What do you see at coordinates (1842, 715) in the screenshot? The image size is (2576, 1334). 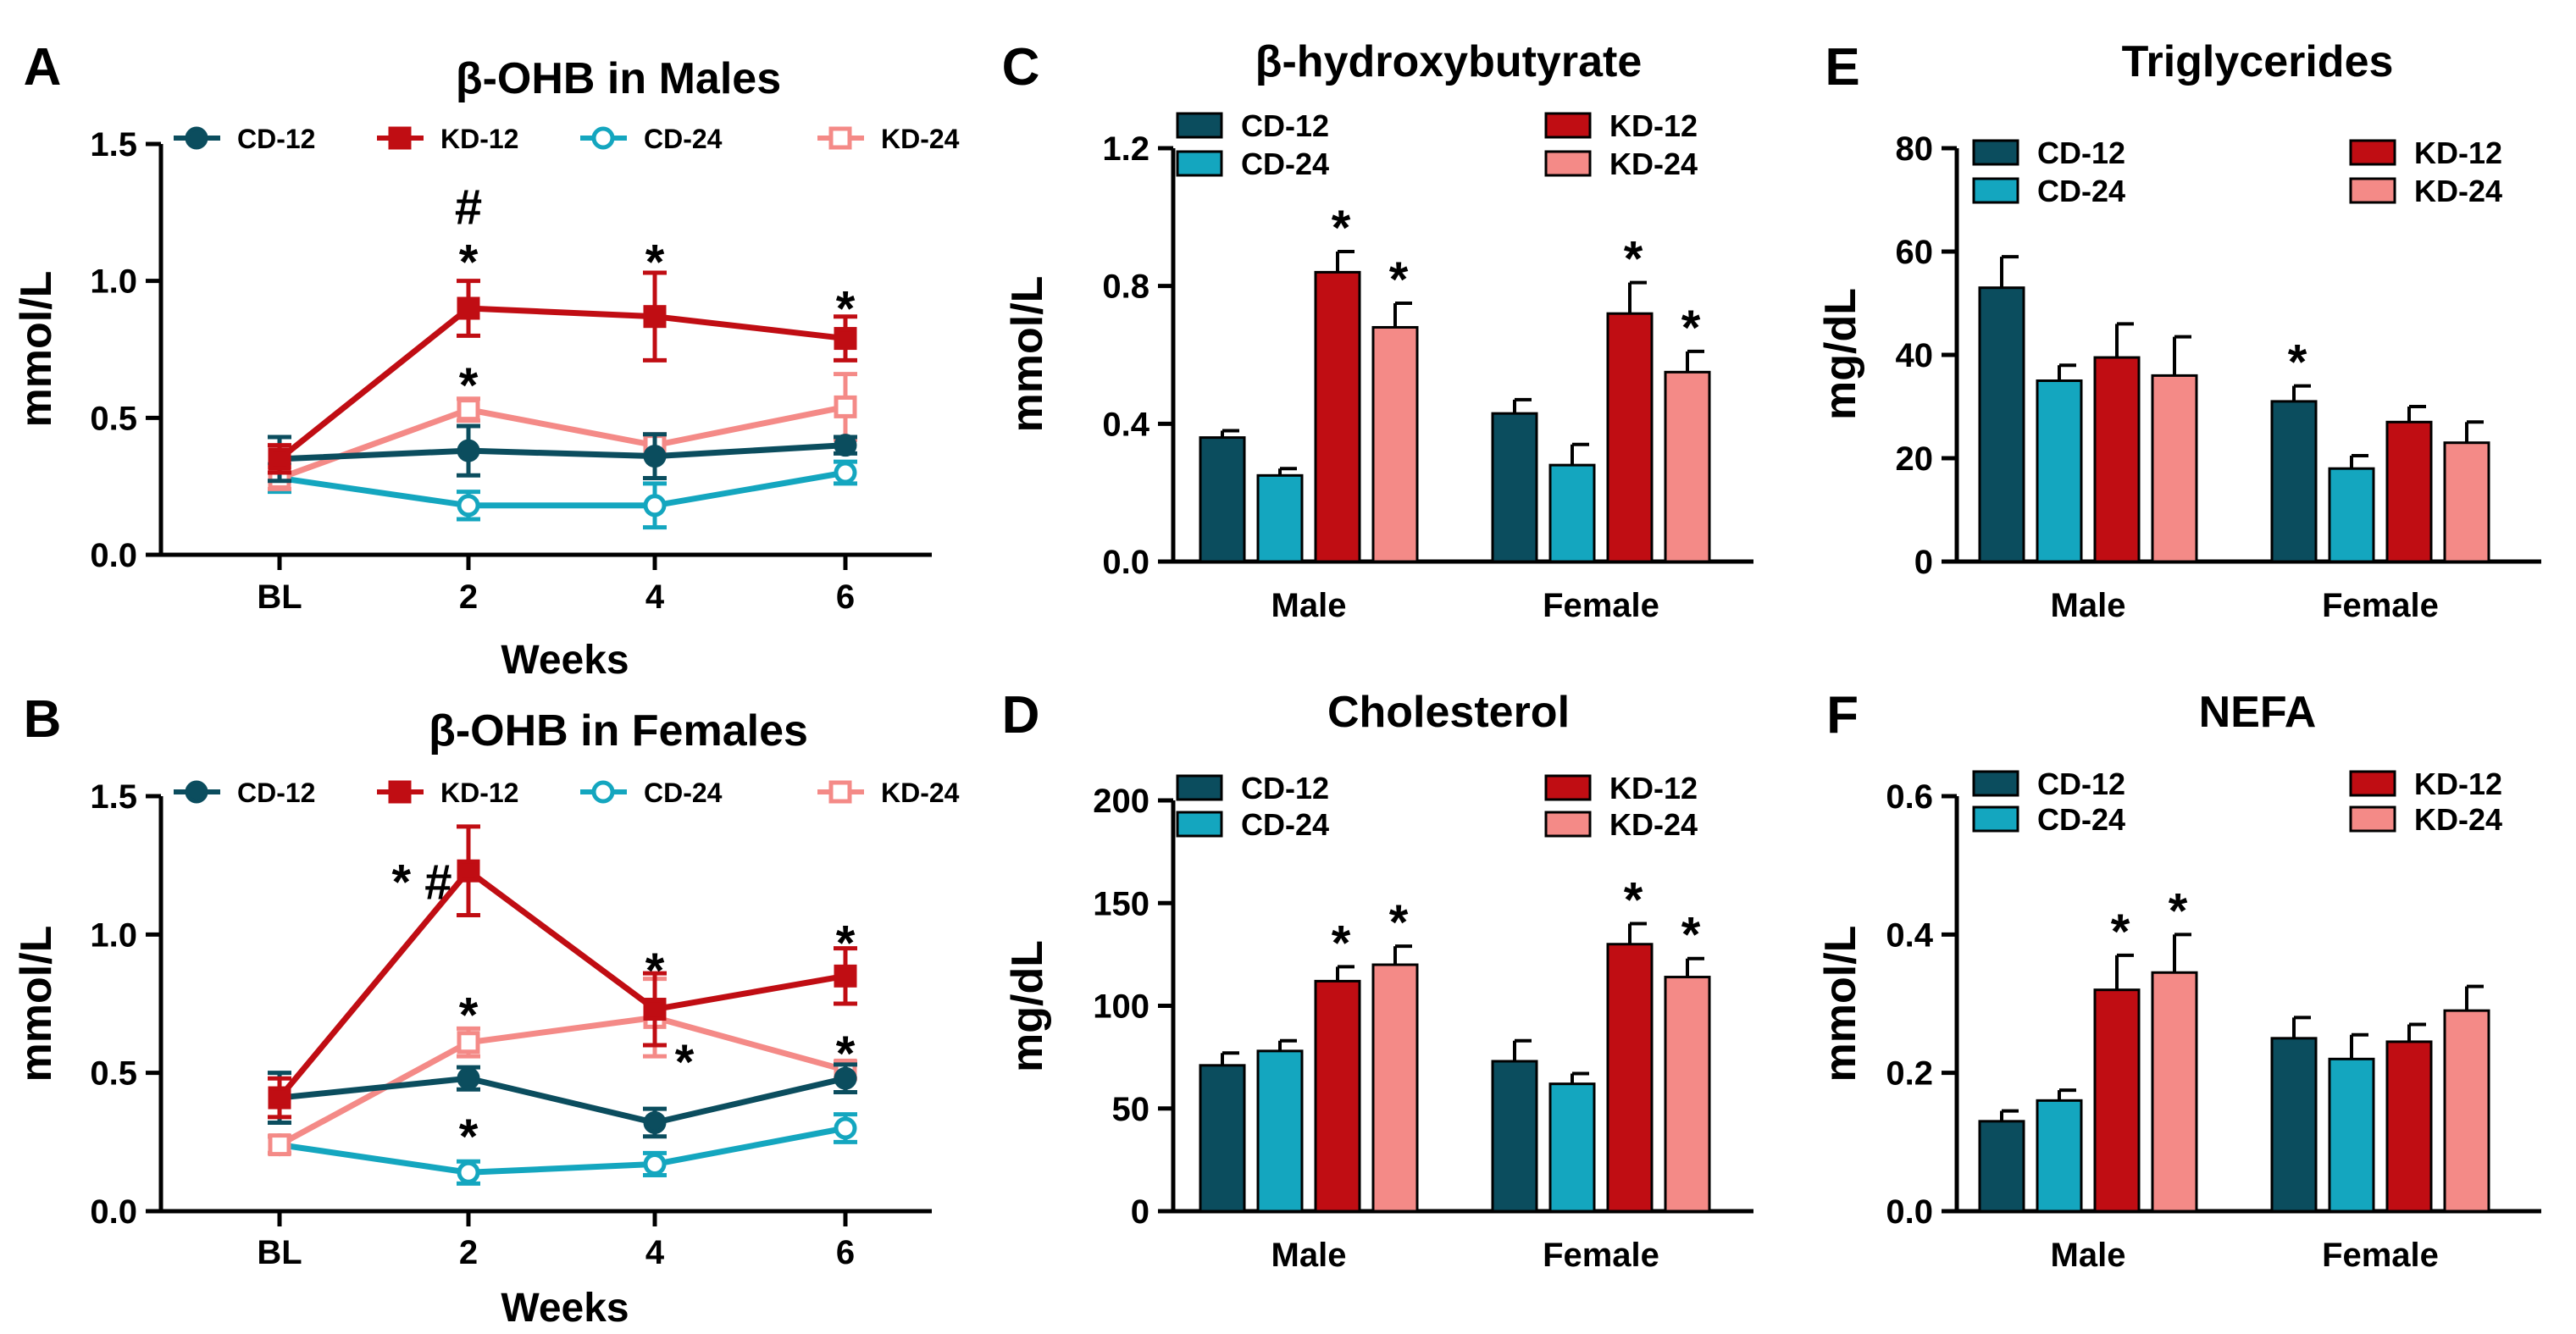 I see `panel-letter: F` at bounding box center [1842, 715].